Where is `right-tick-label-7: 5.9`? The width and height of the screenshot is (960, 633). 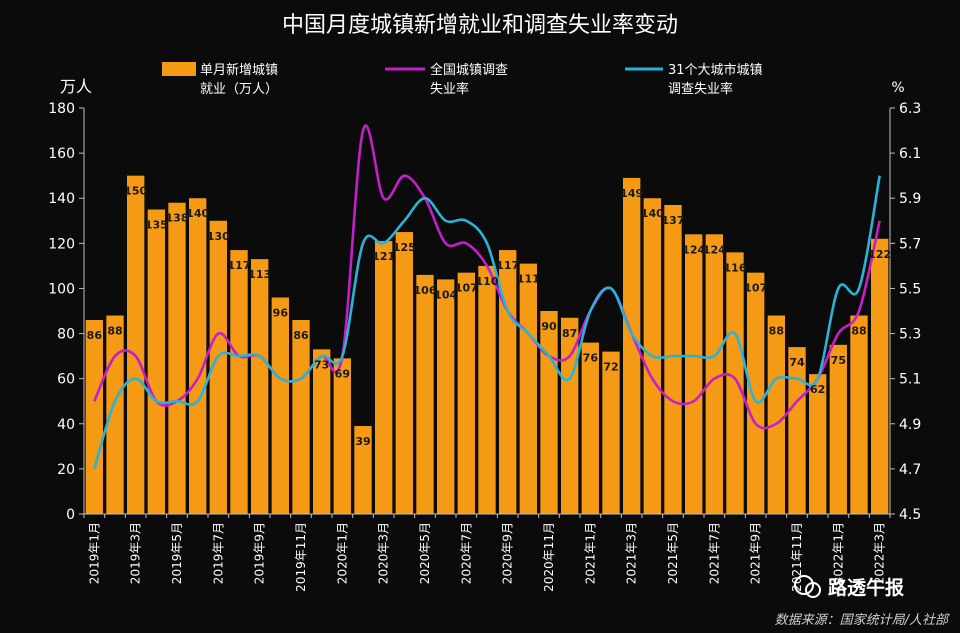
right-tick-label-7: 5.9 is located at coordinates (910, 199).